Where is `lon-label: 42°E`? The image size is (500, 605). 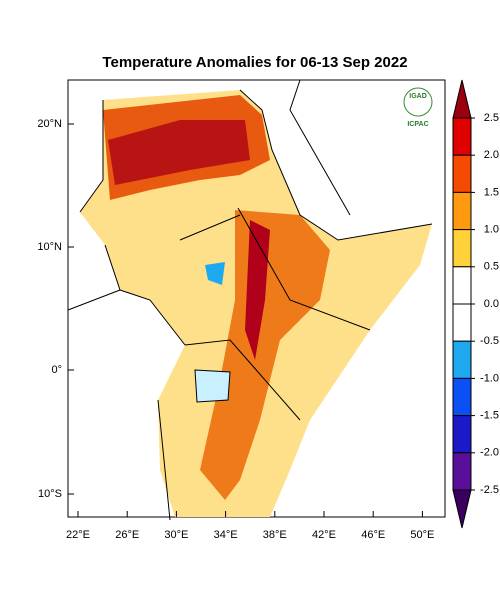
lon-label: 42°E is located at coordinates (324, 535).